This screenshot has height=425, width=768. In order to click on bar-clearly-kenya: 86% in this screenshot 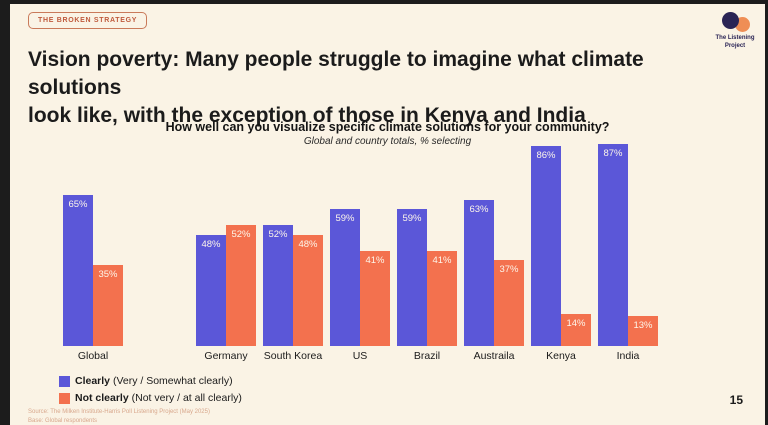, I will do `click(546, 246)`.